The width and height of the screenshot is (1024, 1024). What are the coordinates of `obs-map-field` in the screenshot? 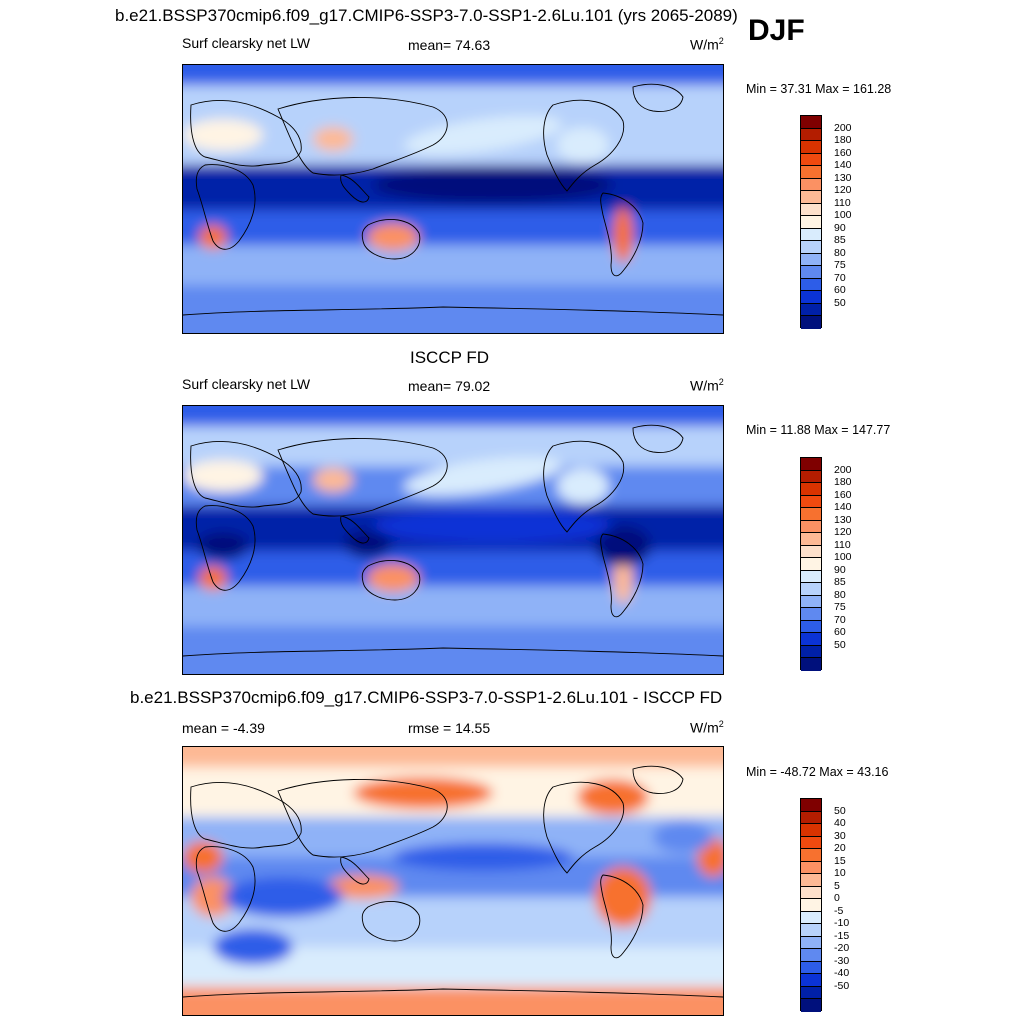 It's located at (453, 540).